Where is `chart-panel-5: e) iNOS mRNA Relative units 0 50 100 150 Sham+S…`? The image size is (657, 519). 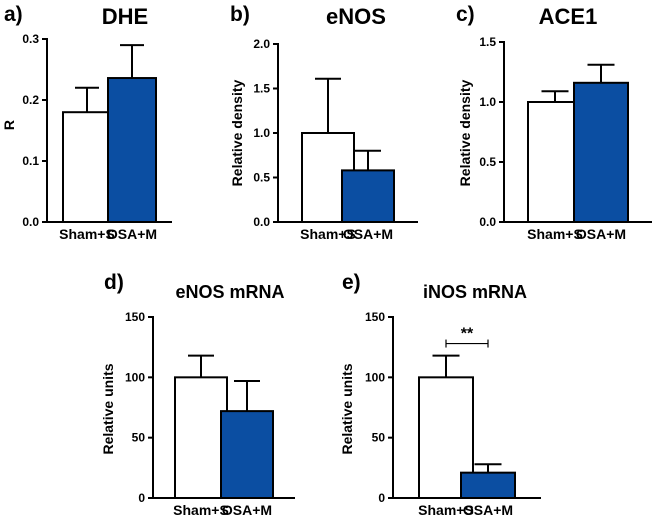 chart-panel-5: e) iNOS mRNA Relative units 0 50 100 150 Sham+S… is located at coordinates (440, 394).